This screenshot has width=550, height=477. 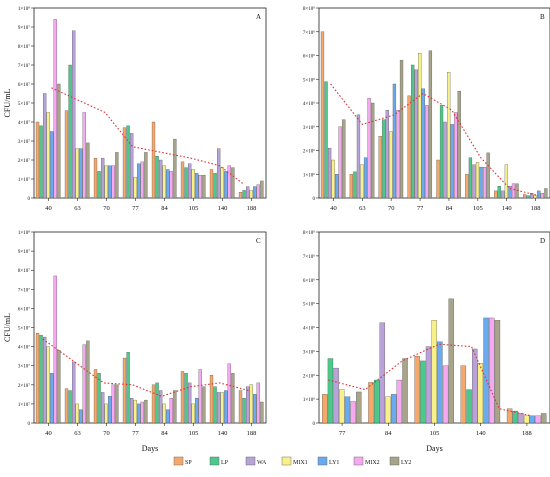 I want to click on y-tick-label: 1×10⁶, so click(x=309, y=400).